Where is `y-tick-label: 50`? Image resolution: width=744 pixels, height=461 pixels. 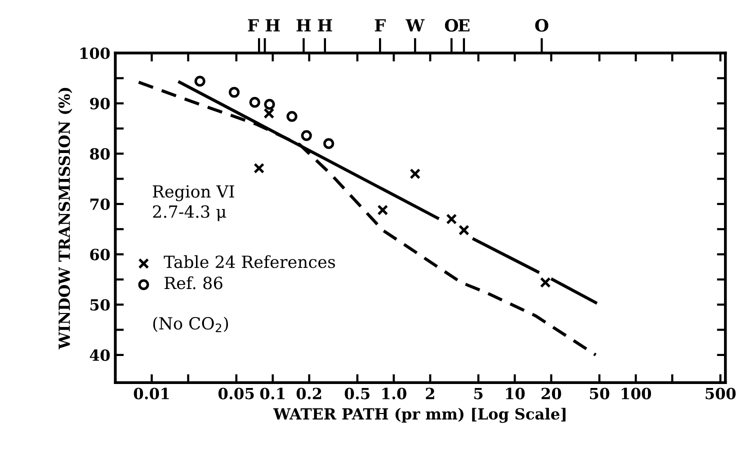 y-tick-label: 50 is located at coordinates (100, 305).